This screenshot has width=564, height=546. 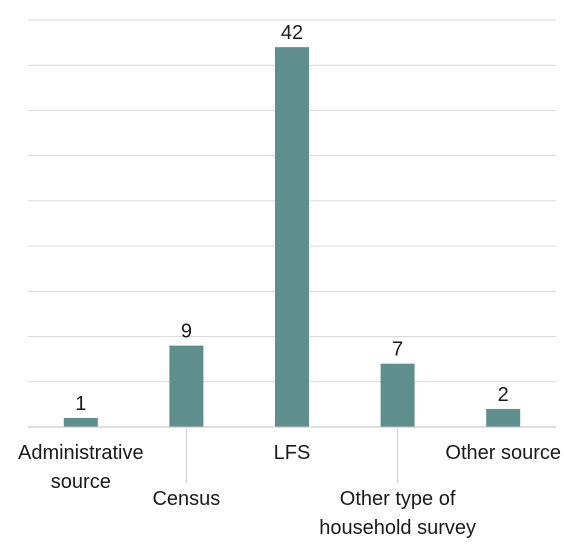 I want to click on category-tick-label: Census, so click(x=186, y=499).